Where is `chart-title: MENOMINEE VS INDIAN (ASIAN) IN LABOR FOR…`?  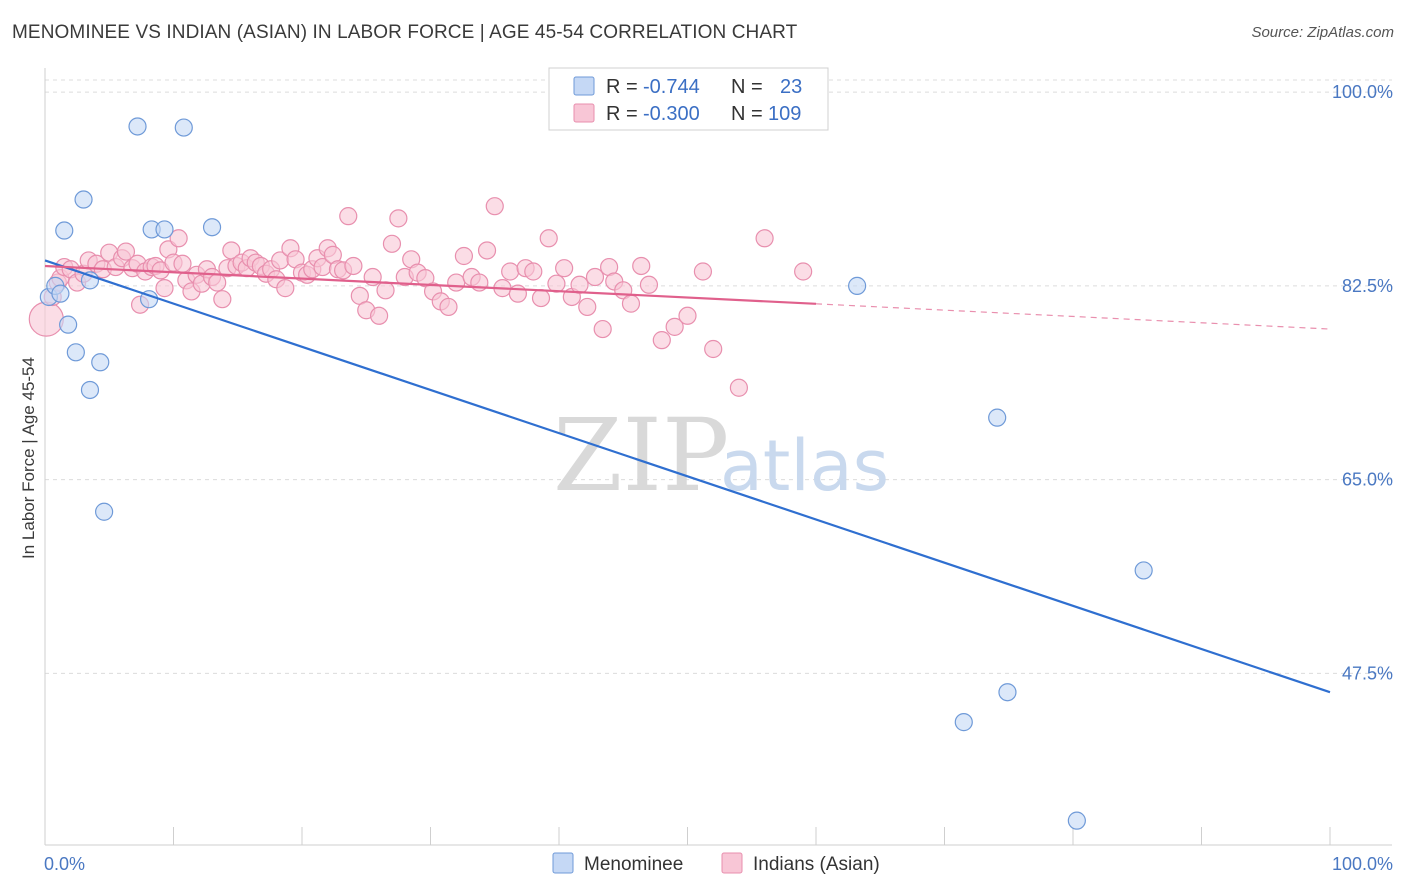
chart-title: MENOMINEE VS INDIAN (ASIAN) IN LABOR FOR… is located at coordinates (405, 32).